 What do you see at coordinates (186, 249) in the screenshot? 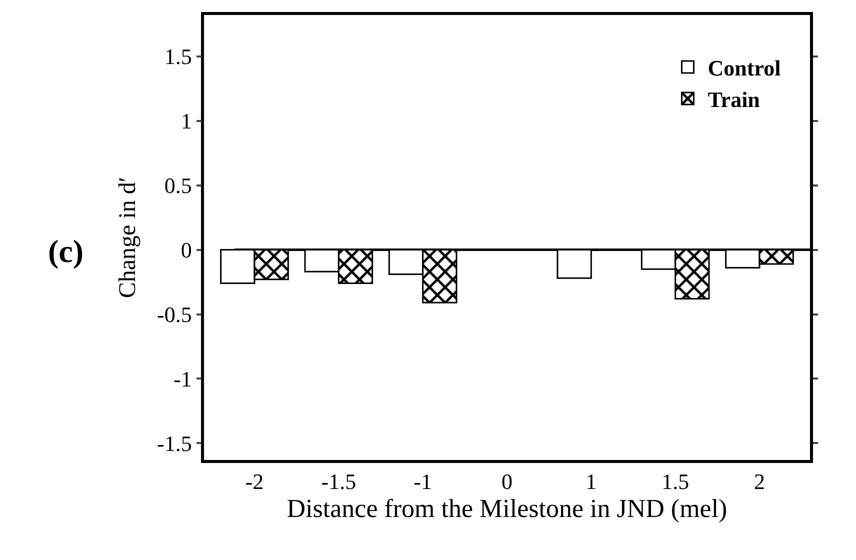
I see `y-tick-label: 0` at bounding box center [186, 249].